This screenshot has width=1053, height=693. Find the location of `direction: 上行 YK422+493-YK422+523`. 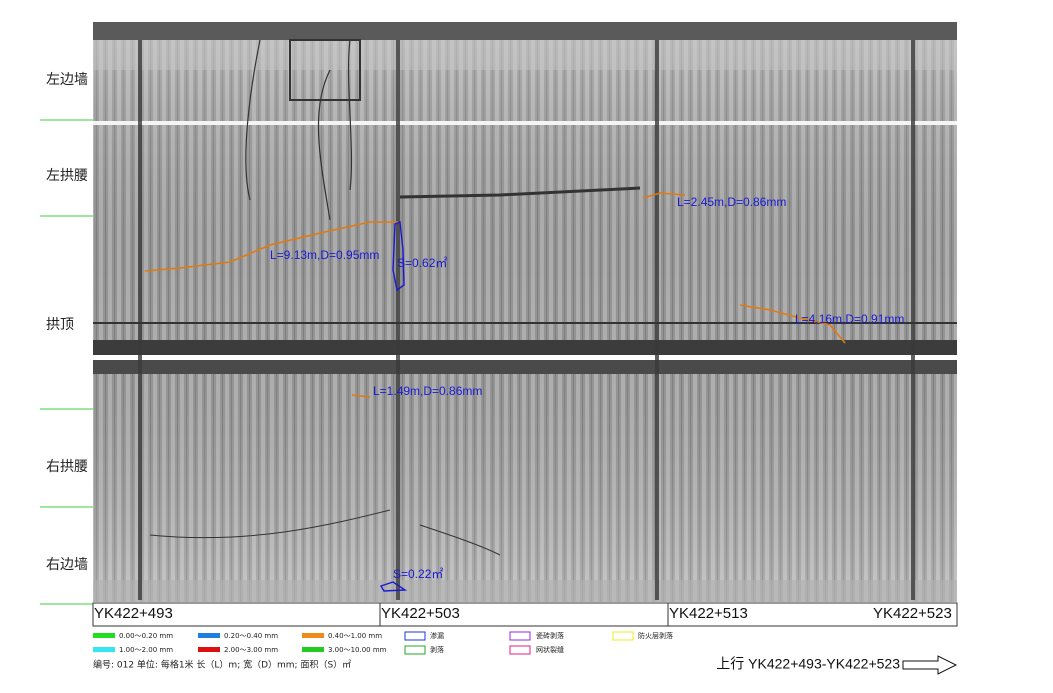

direction: 上行 YK422+493-YK422+523 is located at coordinates (808, 664).